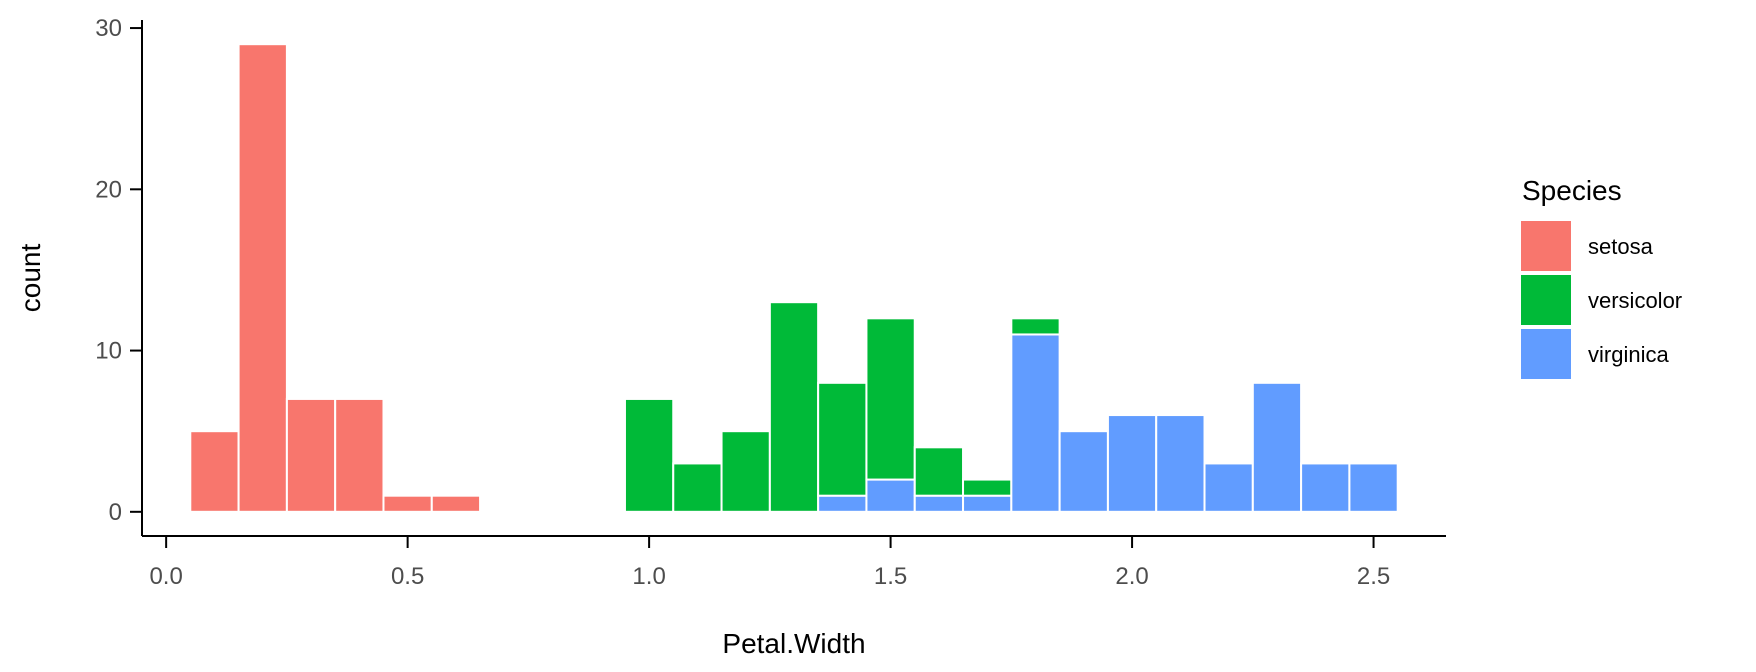 The image size is (1756, 672). I want to click on y-axis-ticks: 0 10 20 30, so click(118, 270).